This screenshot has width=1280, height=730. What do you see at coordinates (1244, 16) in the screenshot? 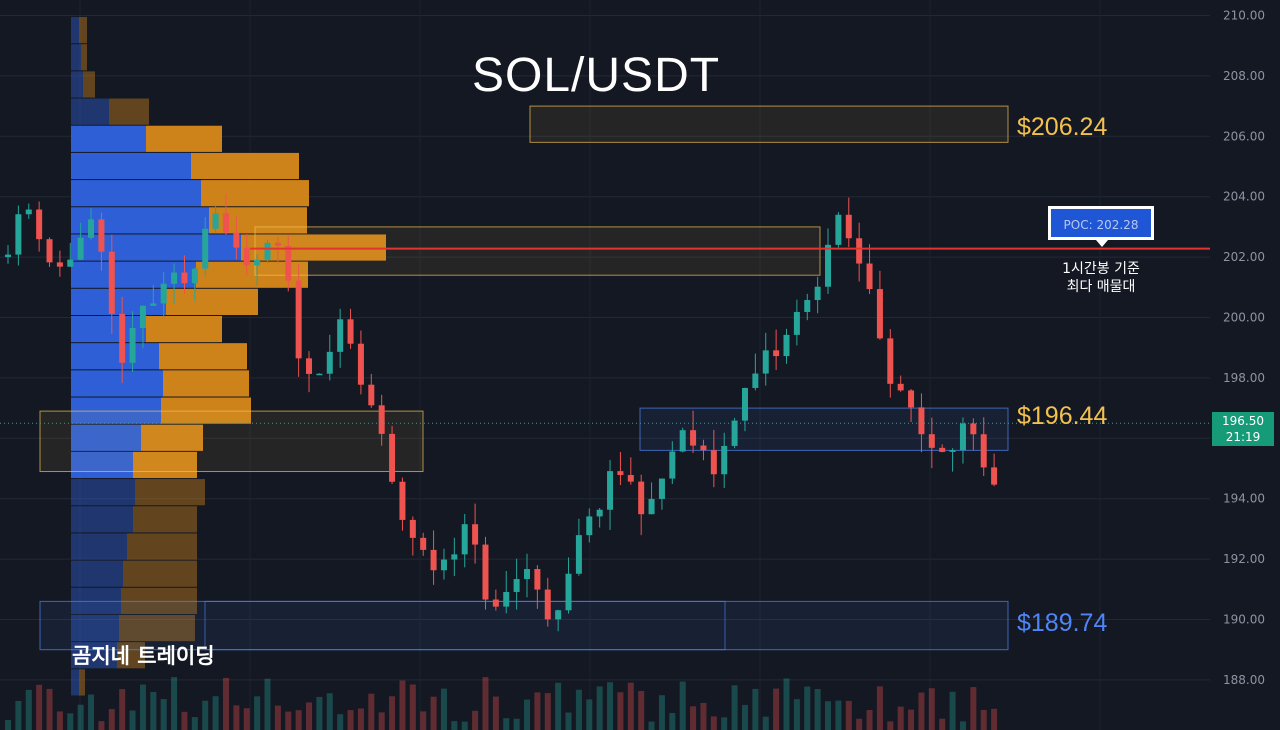
I see `y-tick-label: 210.00` at bounding box center [1244, 16].